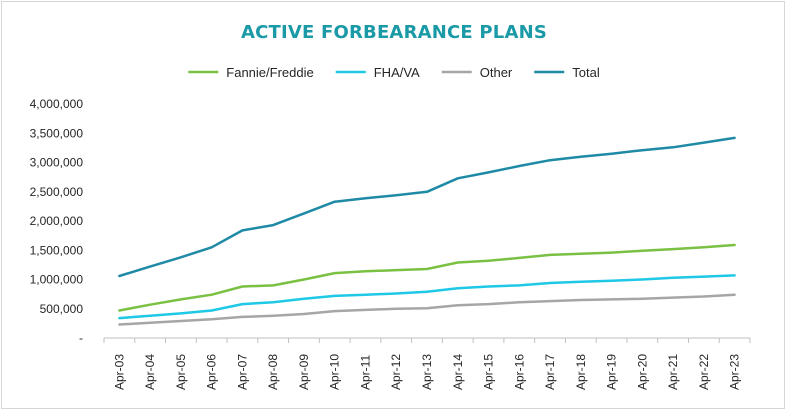 Image resolution: width=788 pixels, height=412 pixels. I want to click on y-tick-label: 1,500,000, so click(57, 250).